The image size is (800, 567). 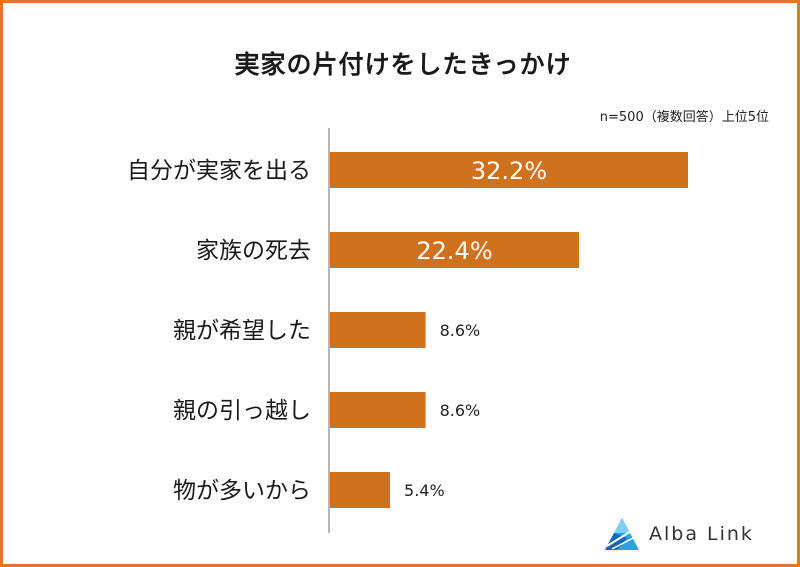 What do you see at coordinates (219, 171) in the screenshot?
I see `category-label: 自分が実家を出る` at bounding box center [219, 171].